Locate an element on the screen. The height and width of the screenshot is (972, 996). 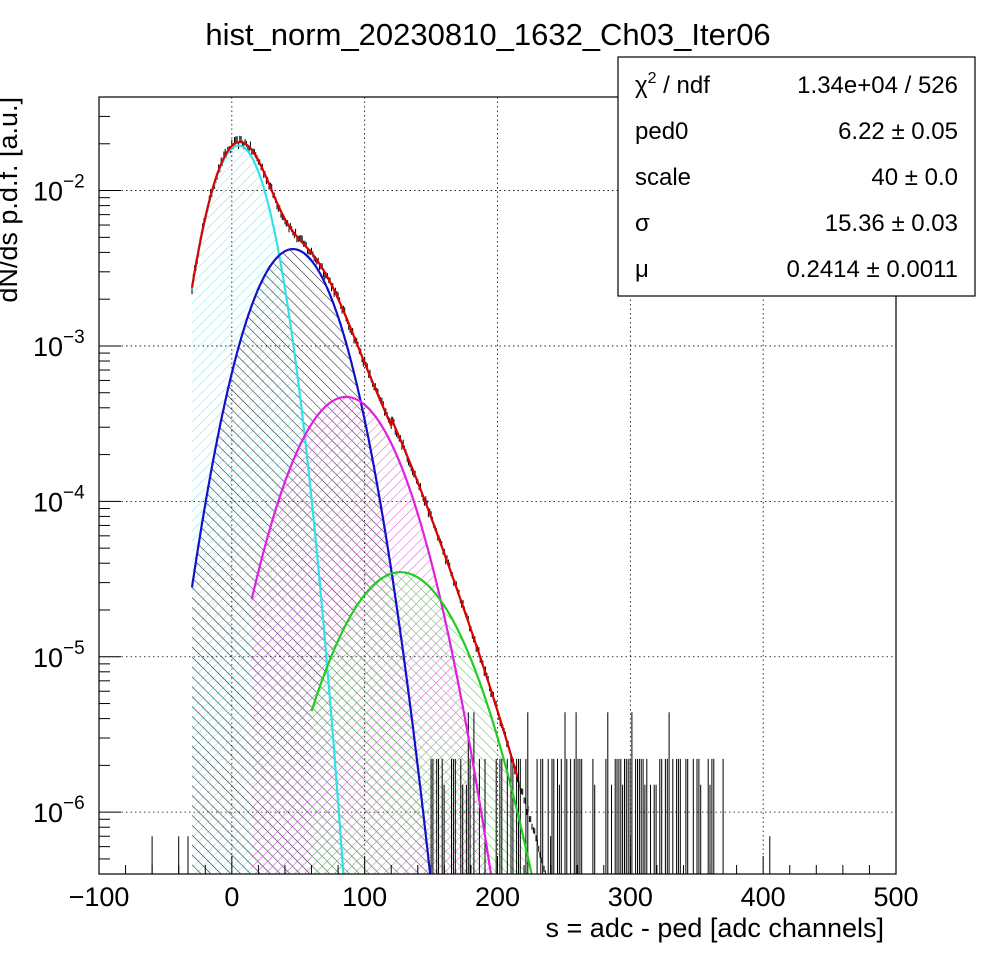
y-tick-exponent: −2 is located at coordinates (74, 182).